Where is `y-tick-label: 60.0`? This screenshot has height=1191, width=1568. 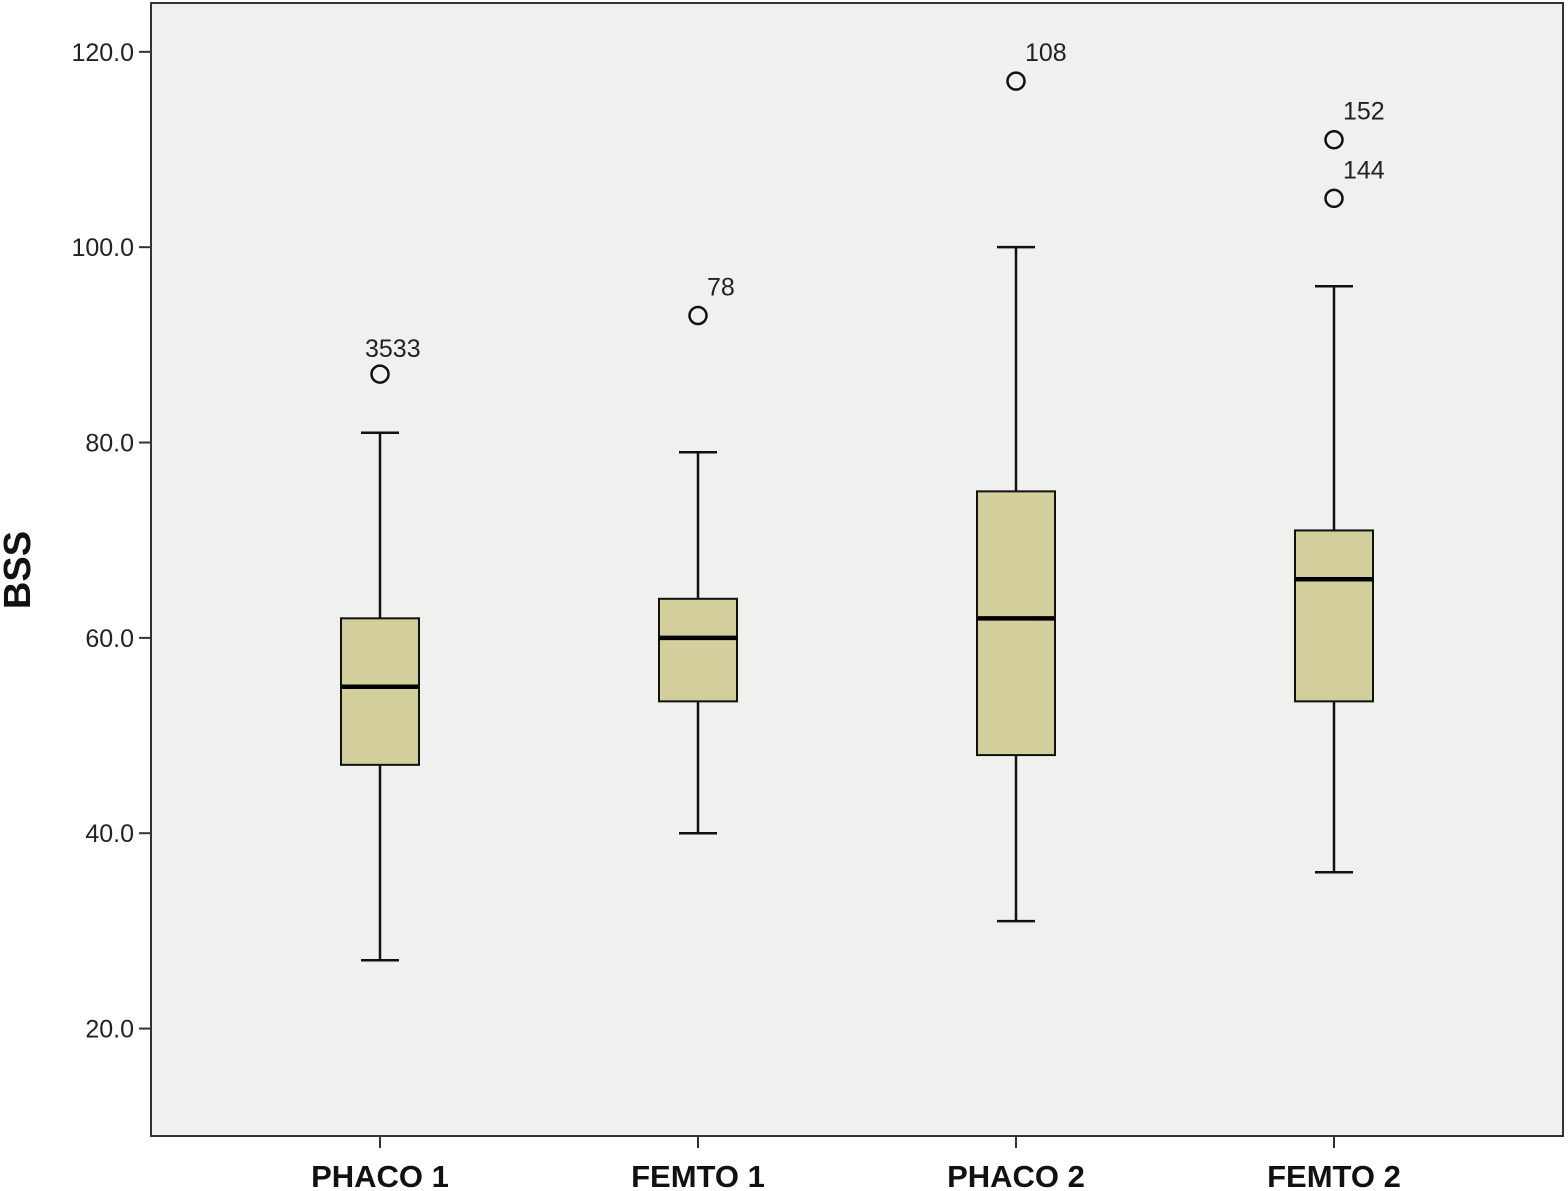
y-tick-label: 60.0 is located at coordinates (109, 639).